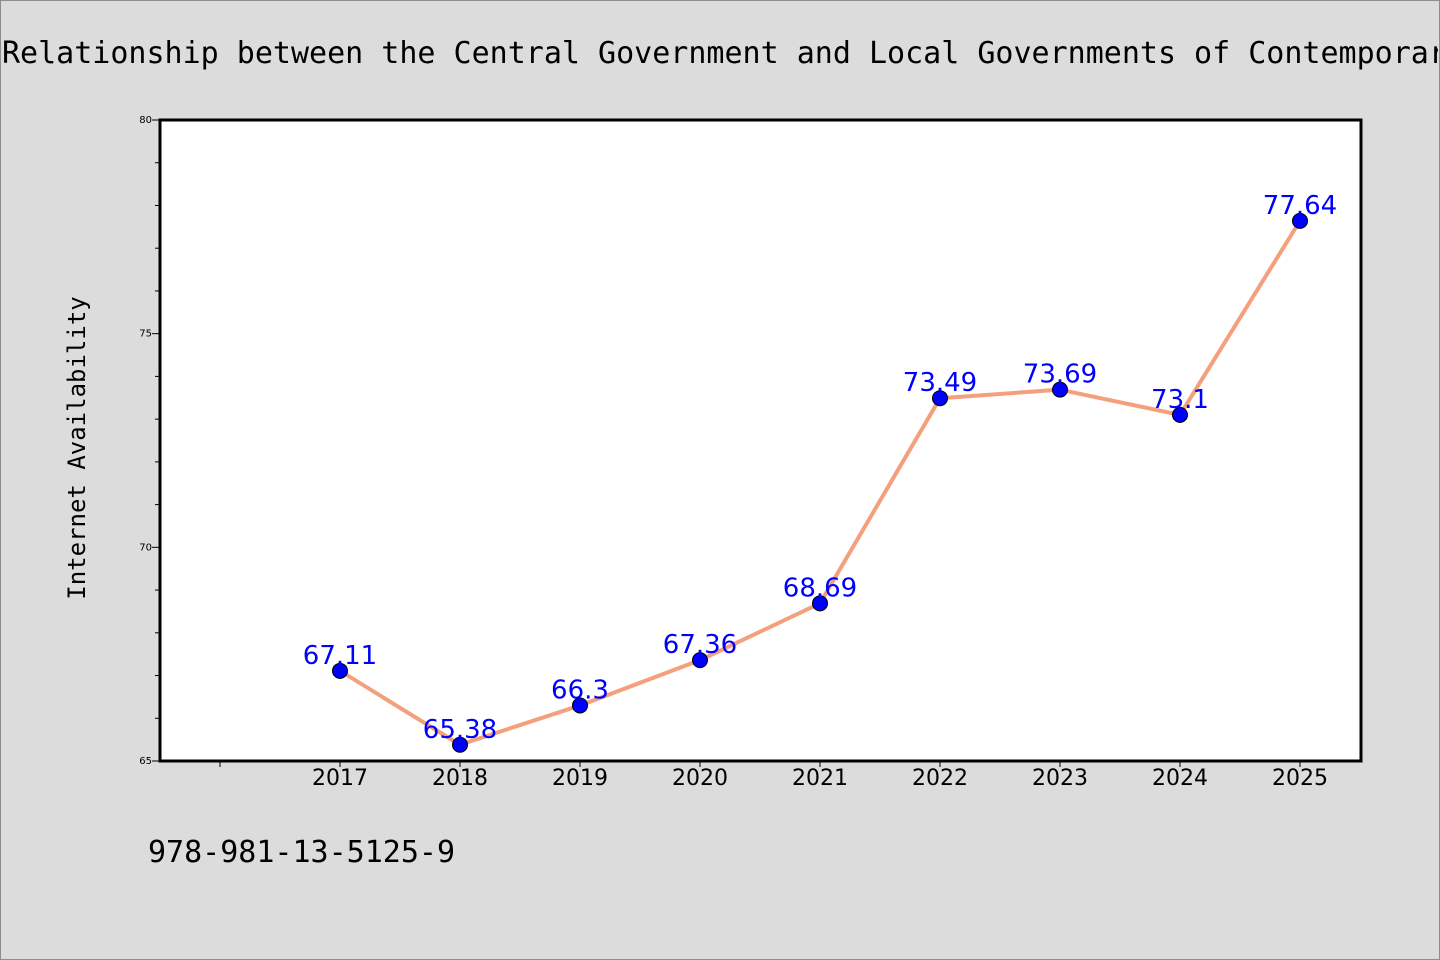  Describe the element at coordinates (700, 645) in the screenshot. I see `data-label: 67.36` at that location.